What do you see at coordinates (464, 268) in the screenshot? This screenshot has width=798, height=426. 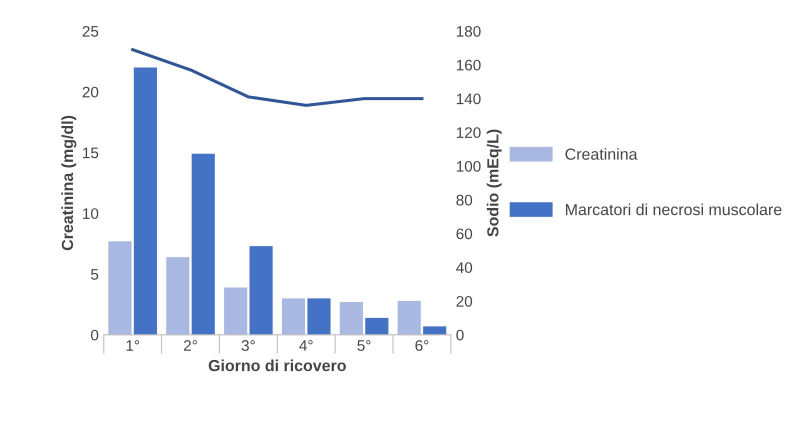 I see `y2-tick-label: 40` at bounding box center [464, 268].